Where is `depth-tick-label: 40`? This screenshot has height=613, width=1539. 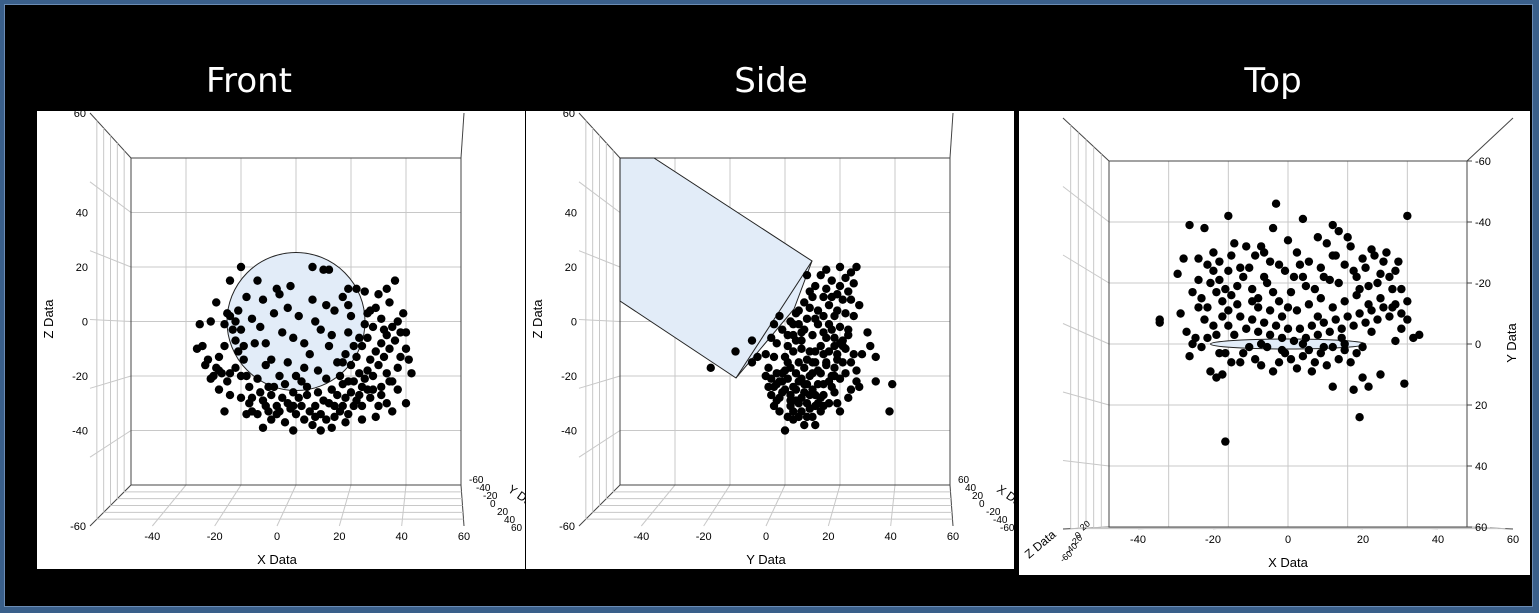 depth-tick-label: 40 is located at coordinates (971, 488).